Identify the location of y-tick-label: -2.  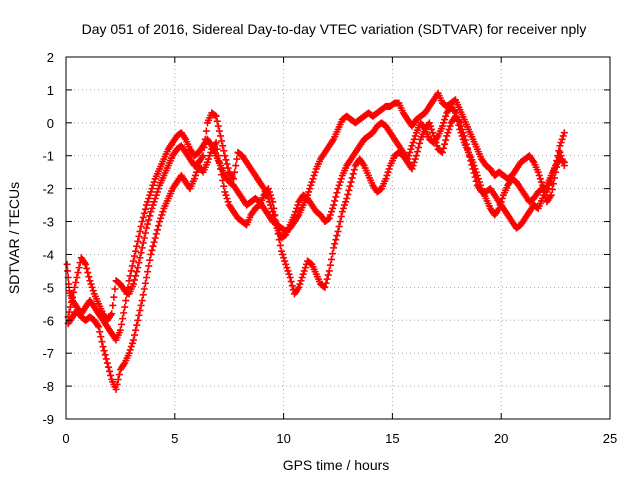
(48, 189).